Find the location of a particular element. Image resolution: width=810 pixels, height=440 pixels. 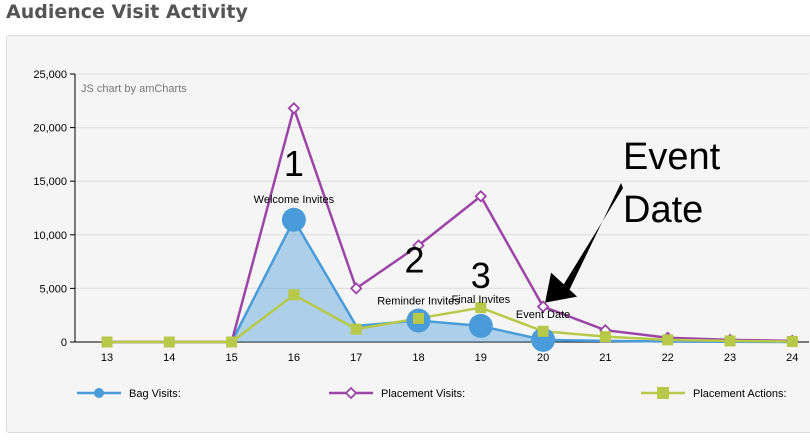

x-tick-label: 17 is located at coordinates (356, 358).